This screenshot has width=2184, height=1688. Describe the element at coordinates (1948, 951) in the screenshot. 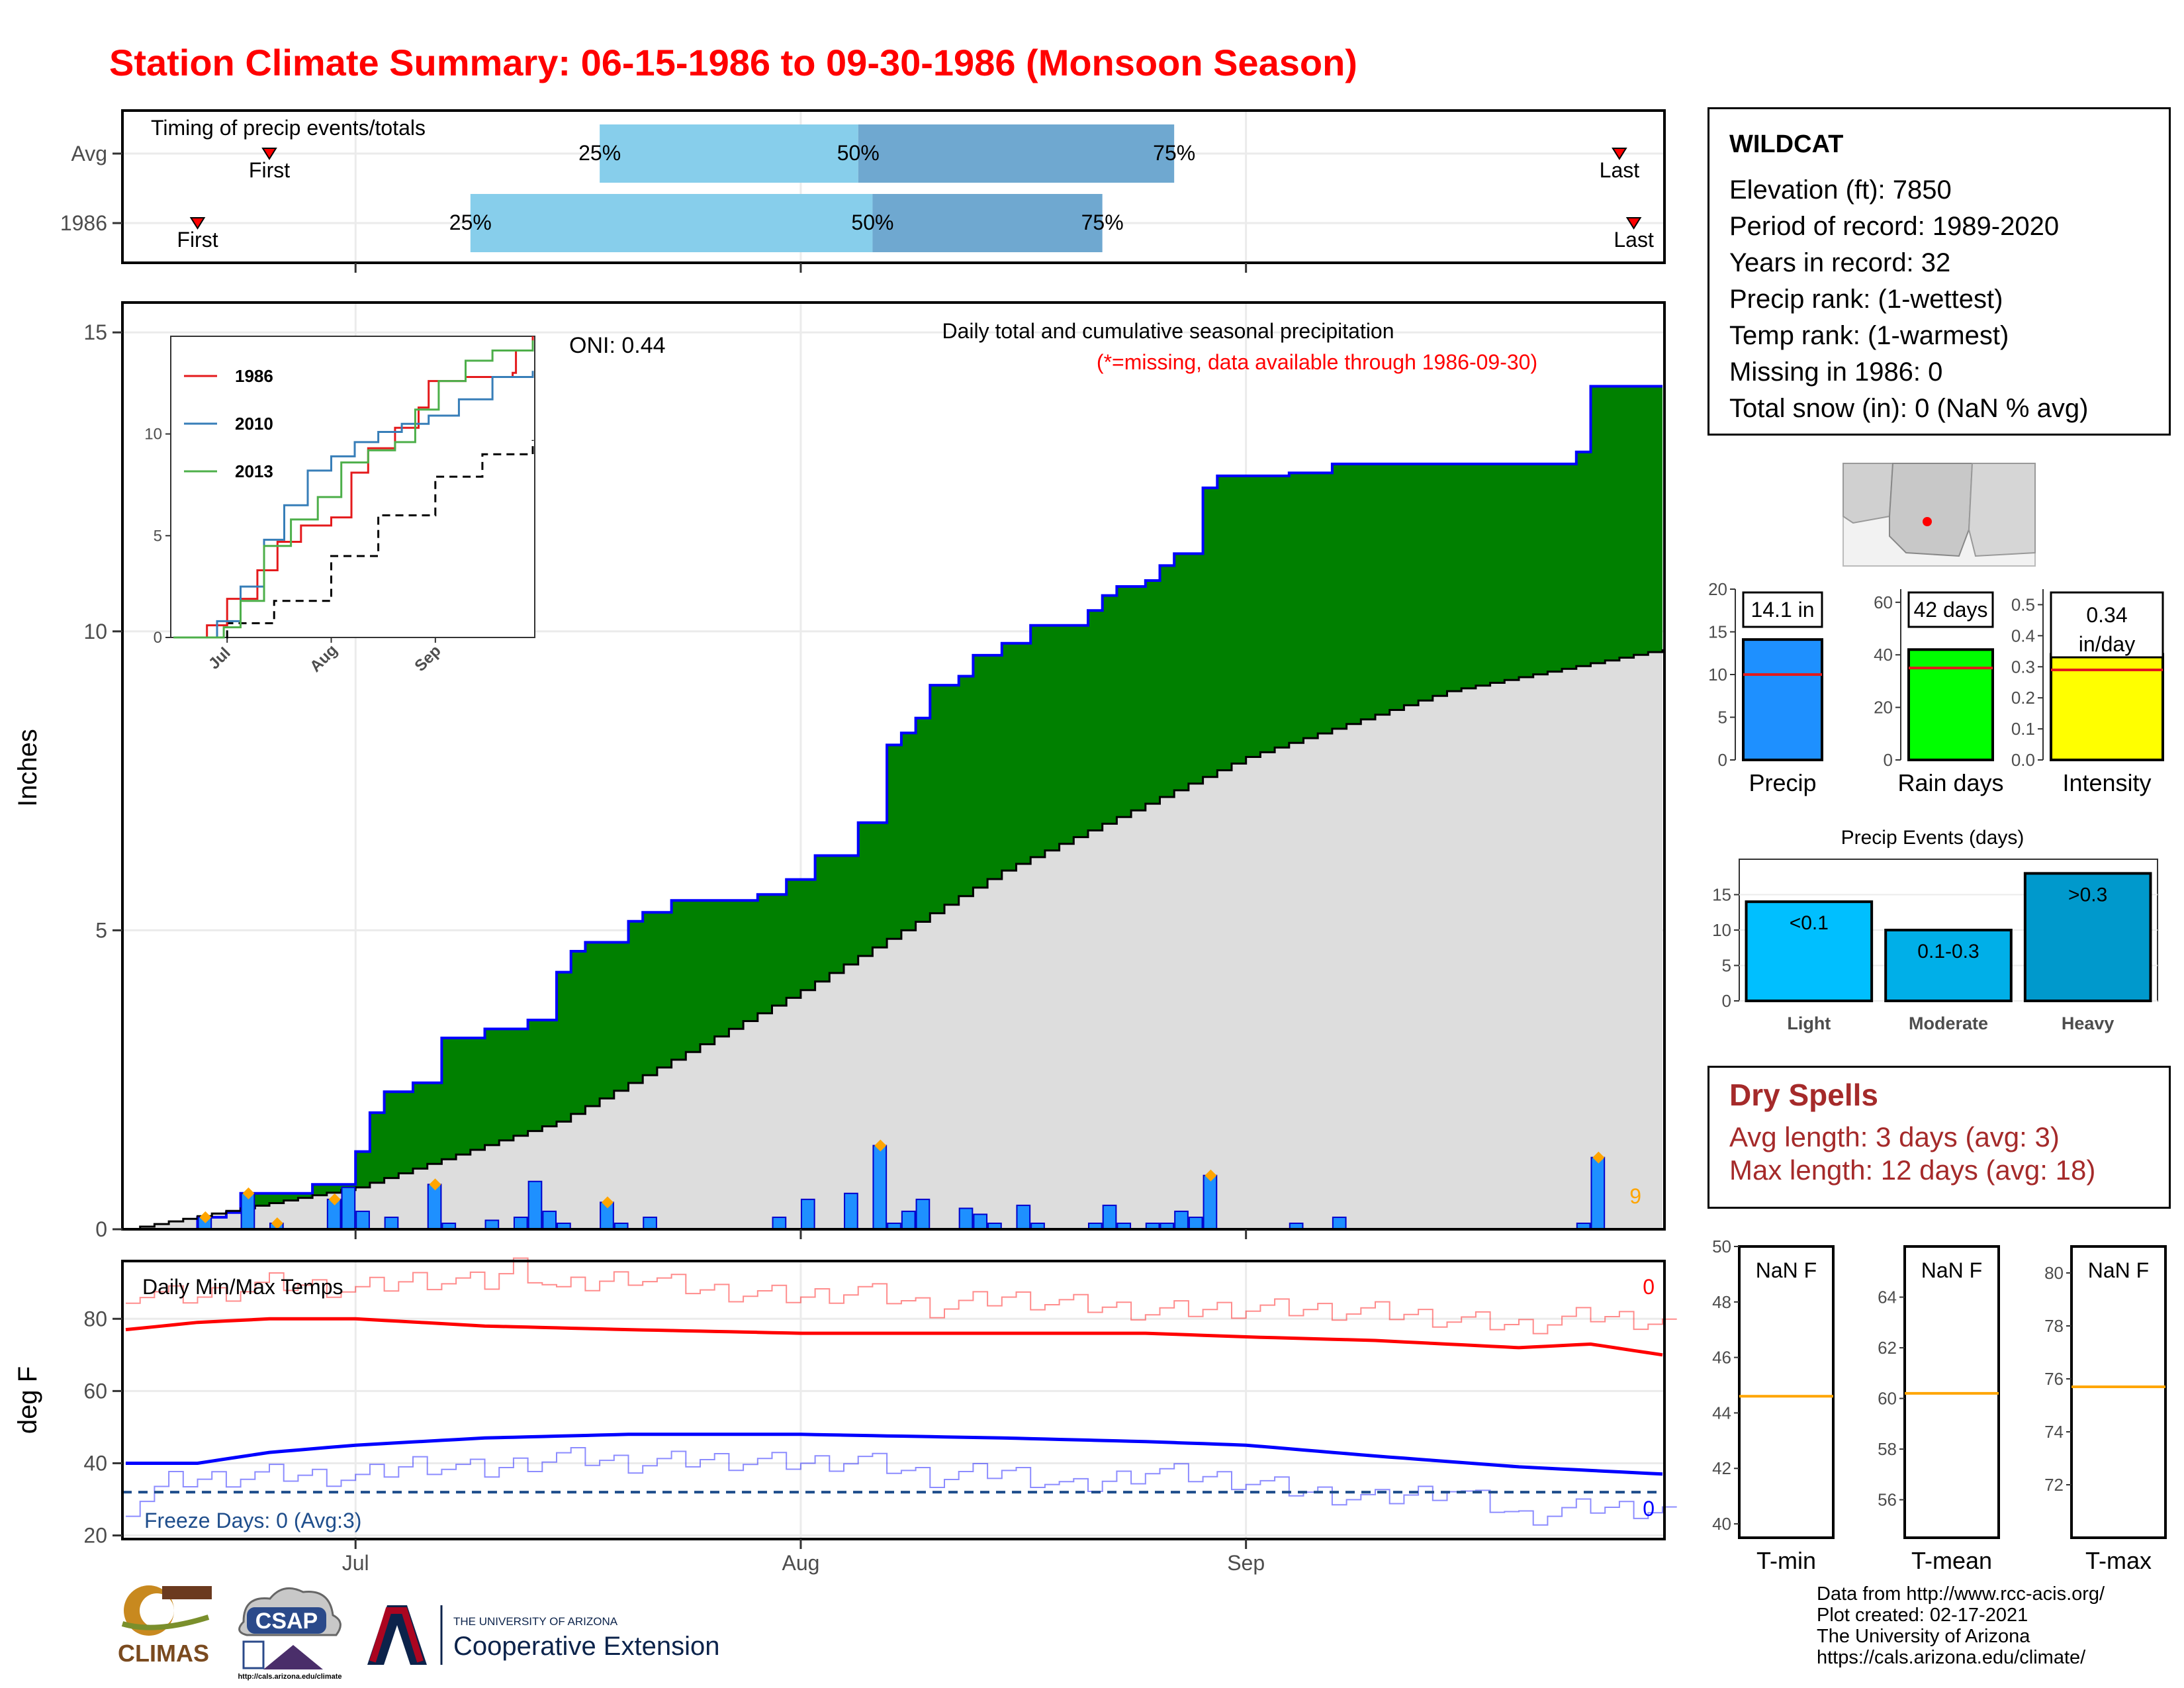

I see `events-bar-label: 0.1-0.3` at that location.